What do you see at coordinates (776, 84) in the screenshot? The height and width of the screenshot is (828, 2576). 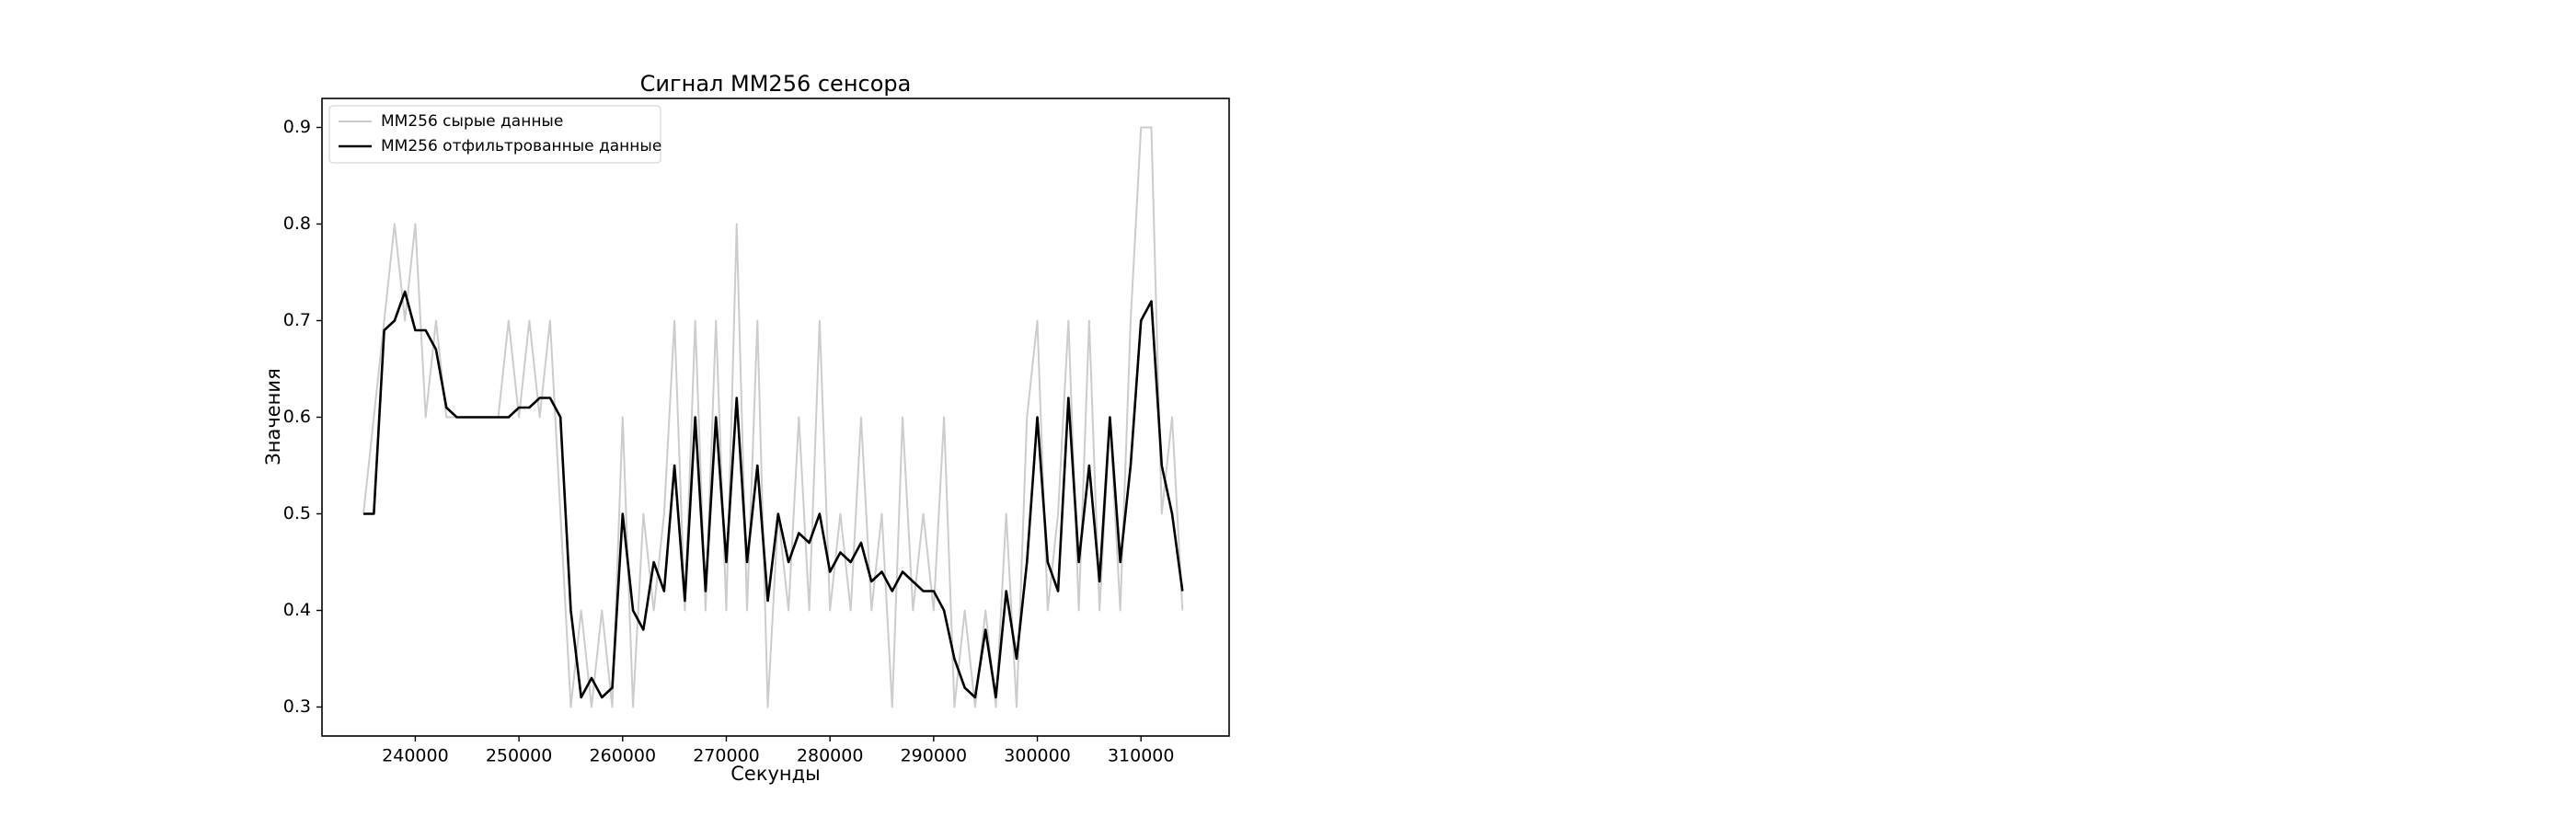 I see `chart-title: Сигнал MM256 сенсора` at bounding box center [776, 84].